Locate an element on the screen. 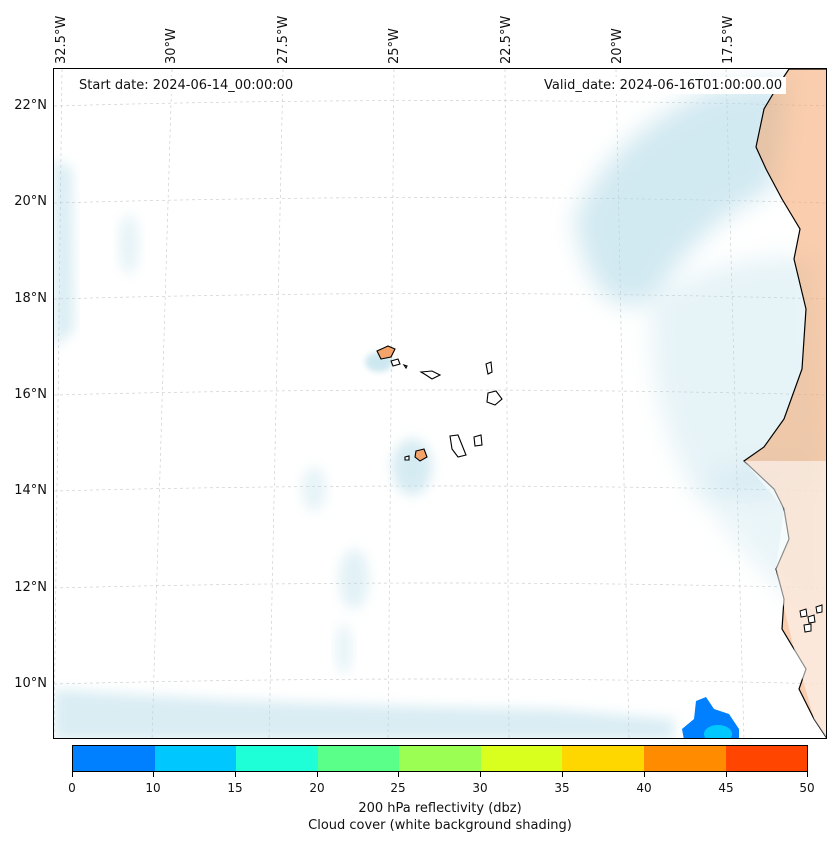  lat-label-10n: 10°N is located at coordinates (30, 683).